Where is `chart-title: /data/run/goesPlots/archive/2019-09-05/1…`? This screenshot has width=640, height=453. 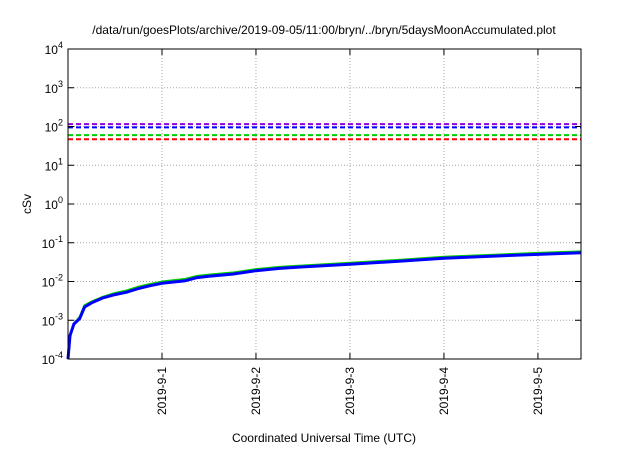 chart-title: /data/run/goesPlots/archive/2019-09-05/1… is located at coordinates (324, 30).